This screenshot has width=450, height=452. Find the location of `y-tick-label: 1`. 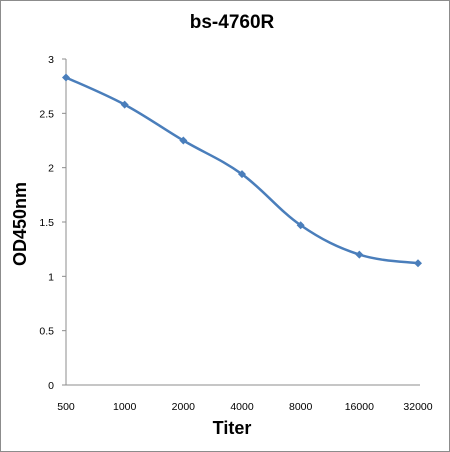

y-tick-label: 1 is located at coordinates (51, 277).